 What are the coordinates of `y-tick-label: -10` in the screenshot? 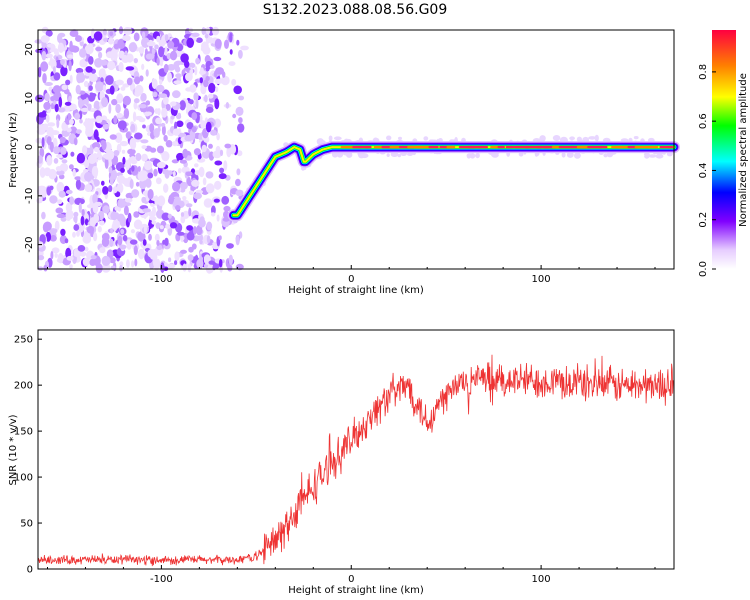 It's located at (29, 196).